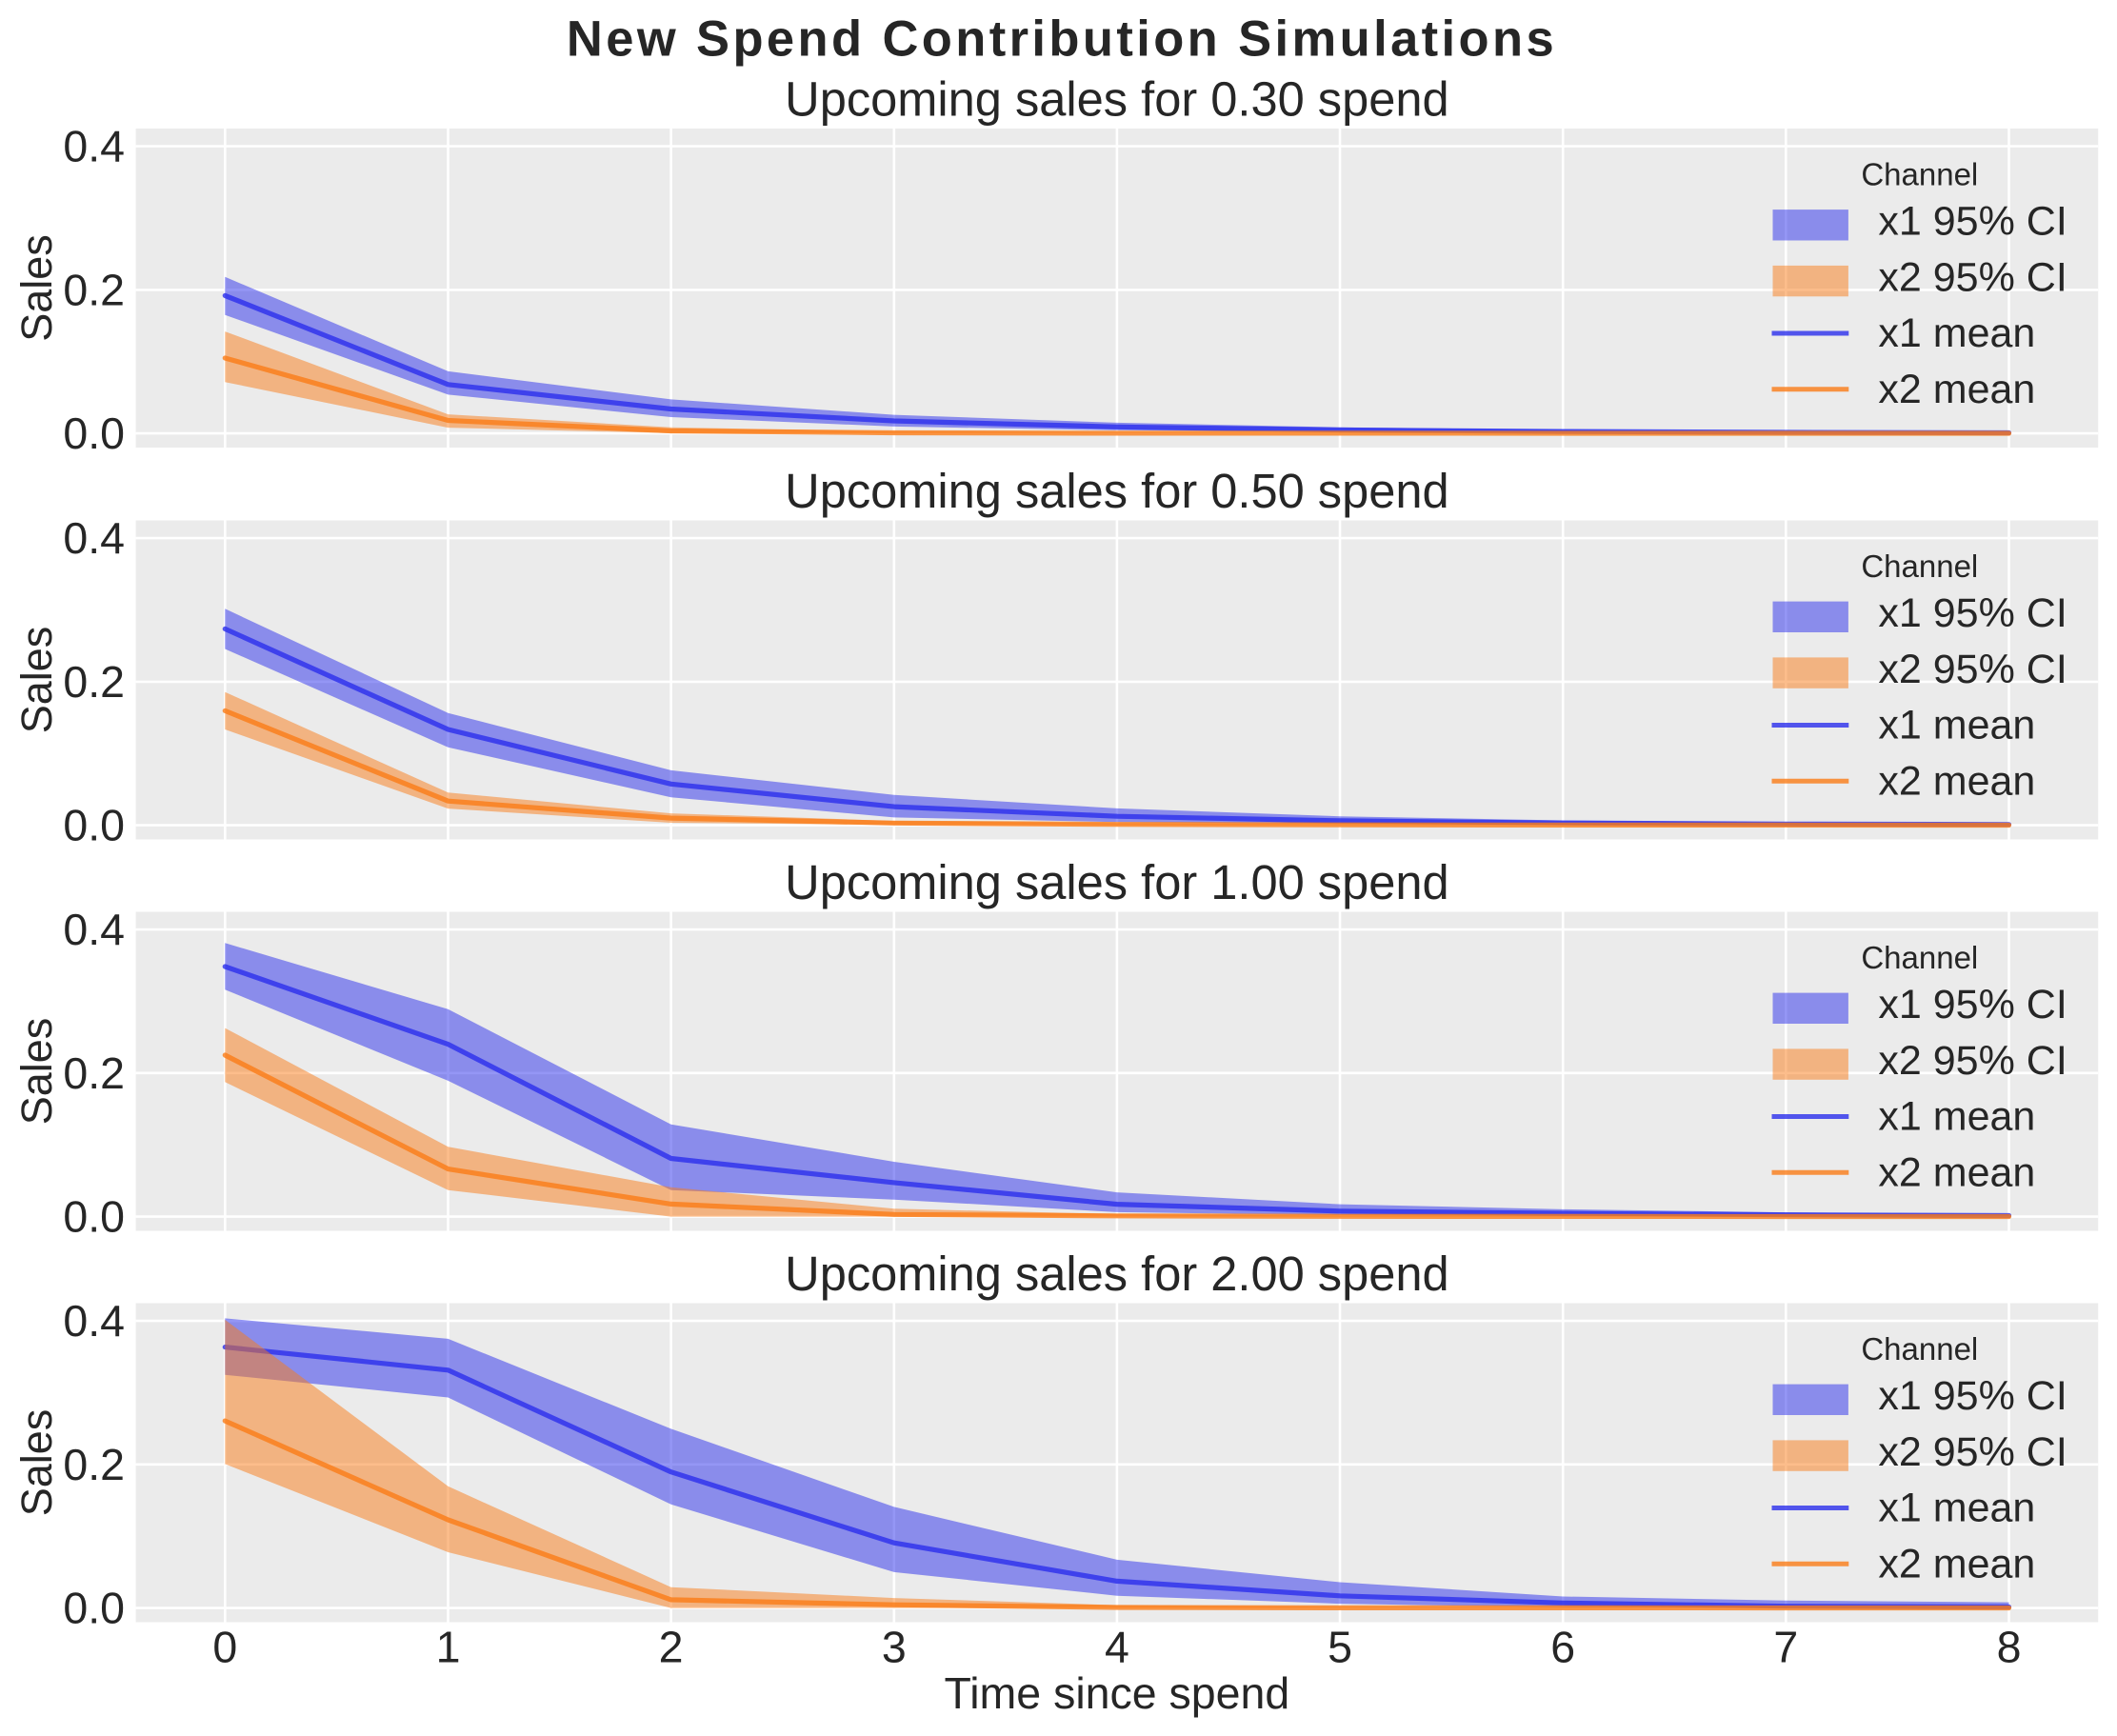  I want to click on svg-text: Time since spend, so click(1117, 1693).